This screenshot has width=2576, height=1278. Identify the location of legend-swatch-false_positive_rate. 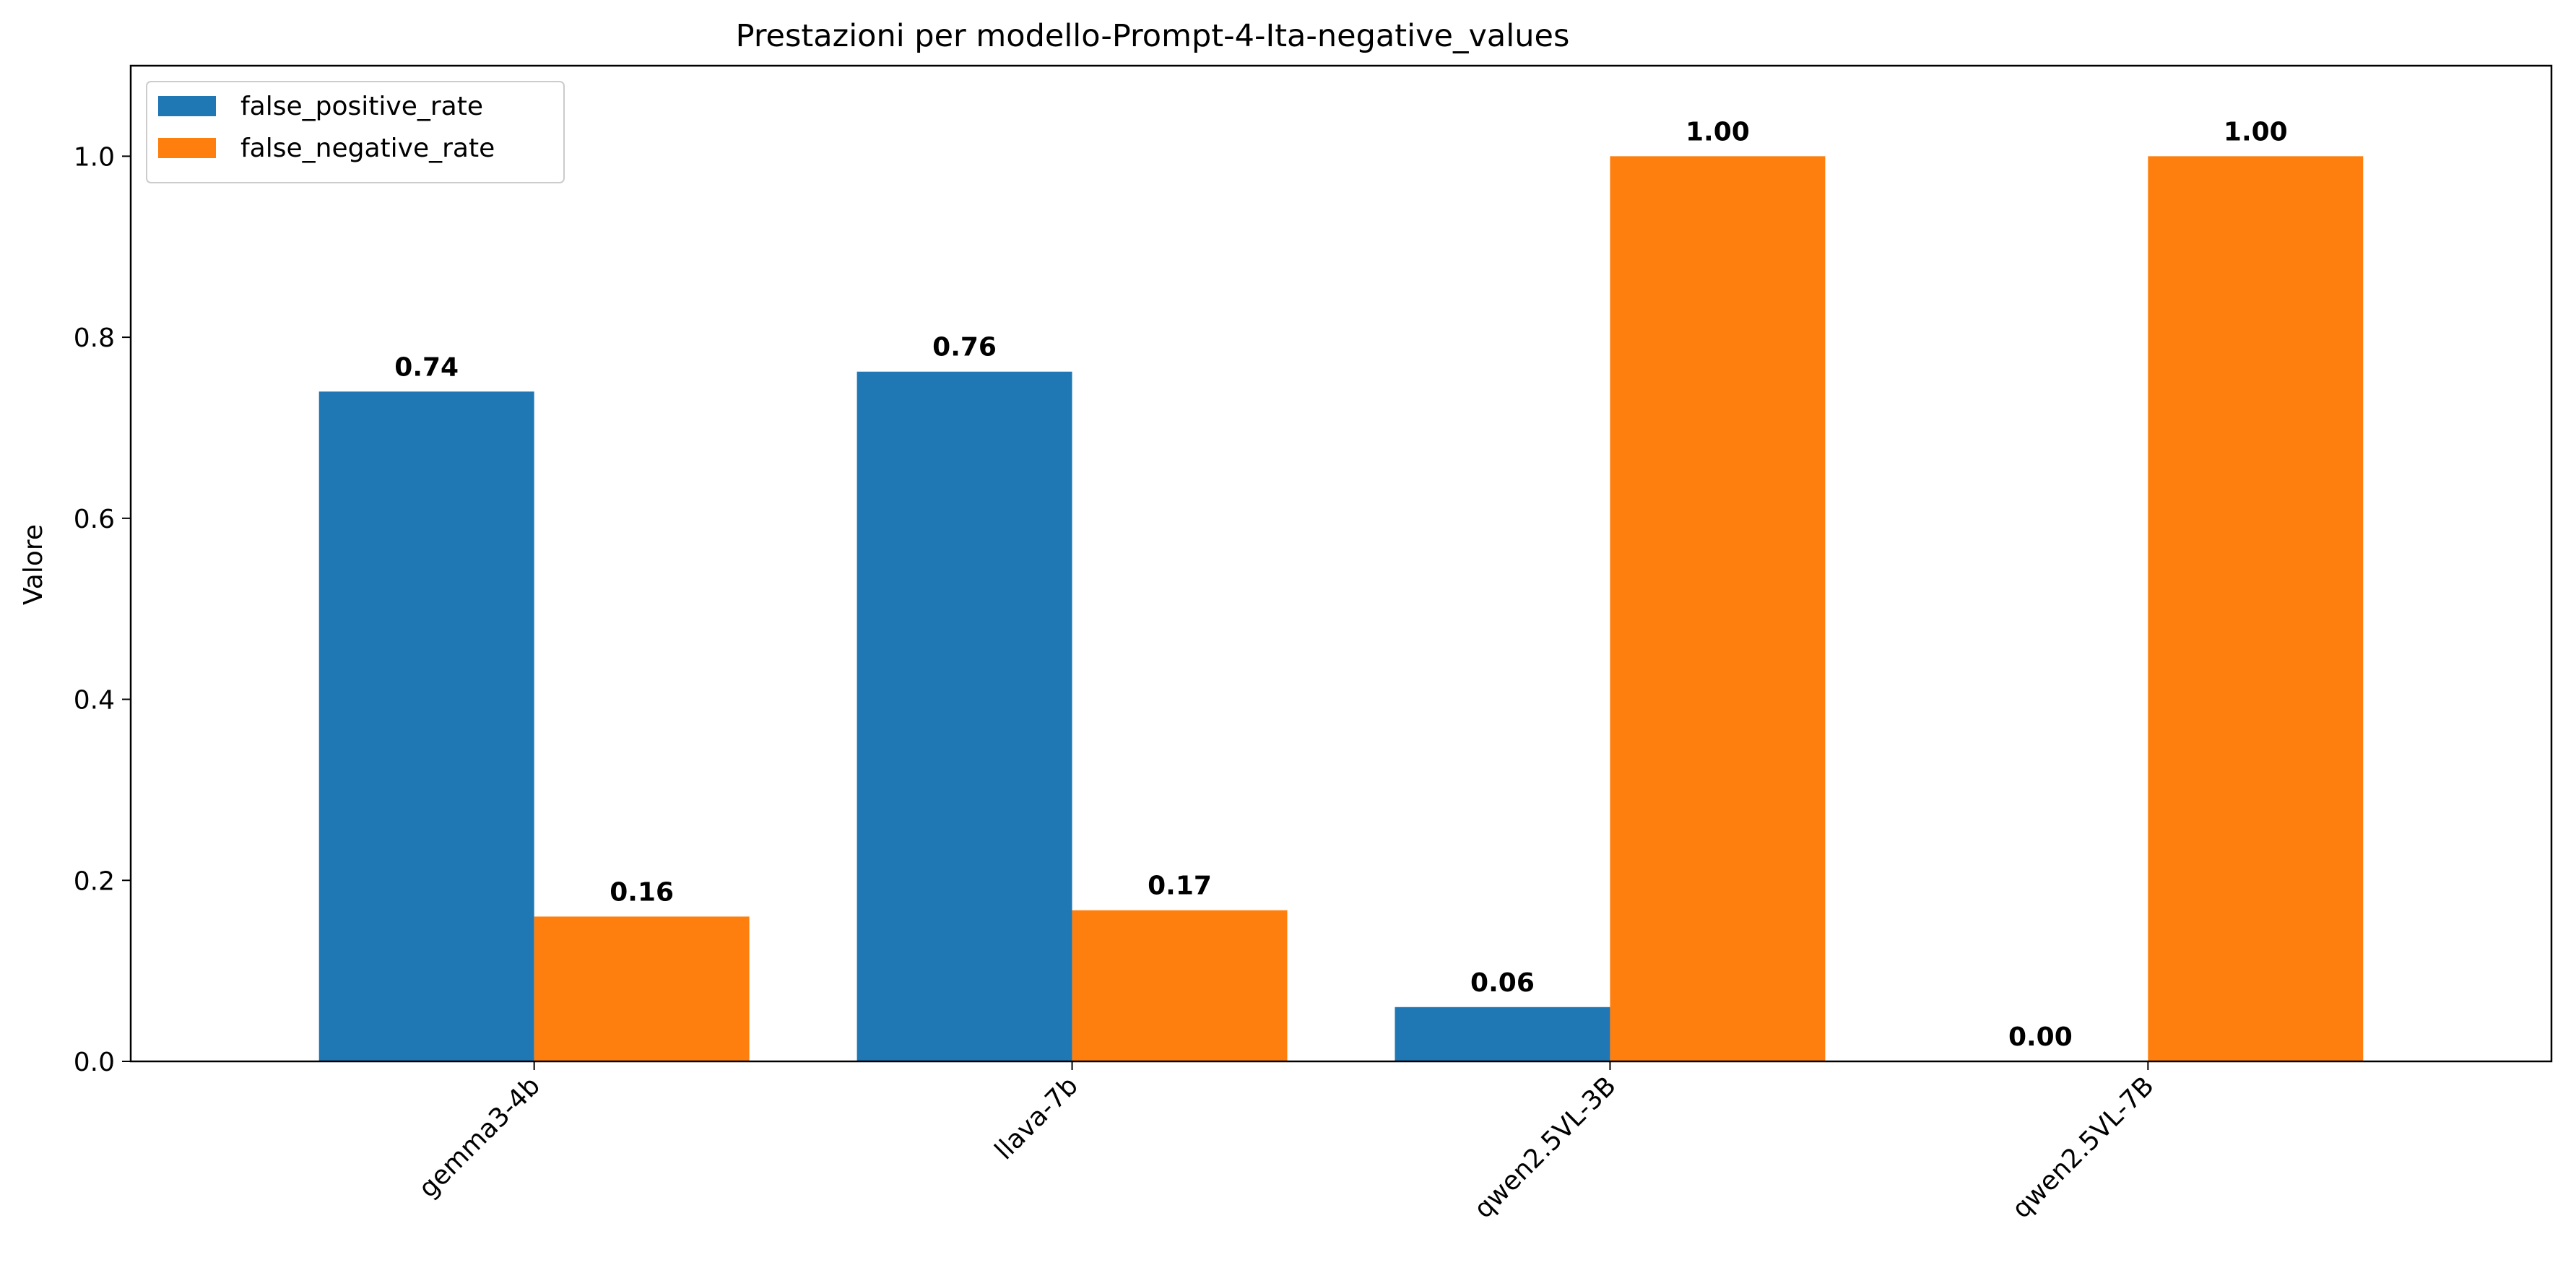
(187, 106).